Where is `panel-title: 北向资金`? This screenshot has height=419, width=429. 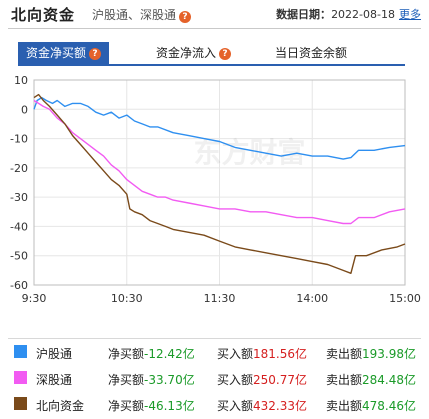 panel-title: 北向资金 is located at coordinates (43, 15).